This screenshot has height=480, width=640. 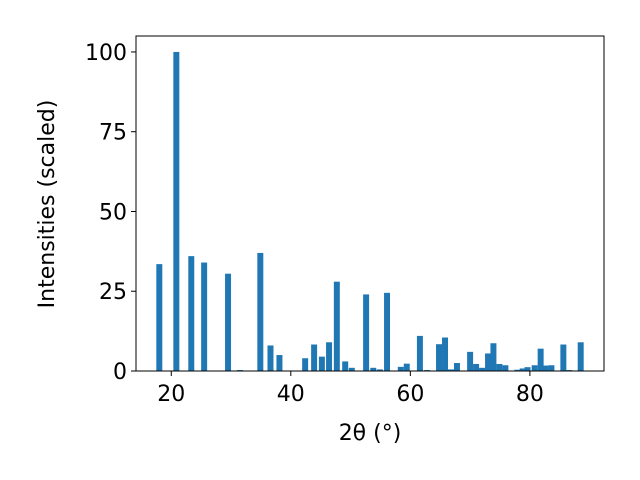 I want to click on x-tick-label: 40, so click(x=291, y=394).